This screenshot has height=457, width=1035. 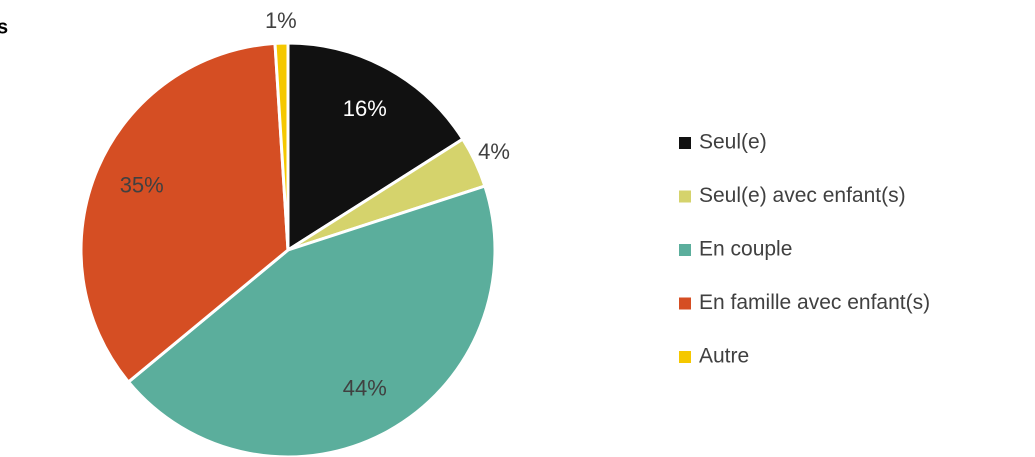 What do you see at coordinates (745, 249) in the screenshot?
I see `legend-label: En couple` at bounding box center [745, 249].